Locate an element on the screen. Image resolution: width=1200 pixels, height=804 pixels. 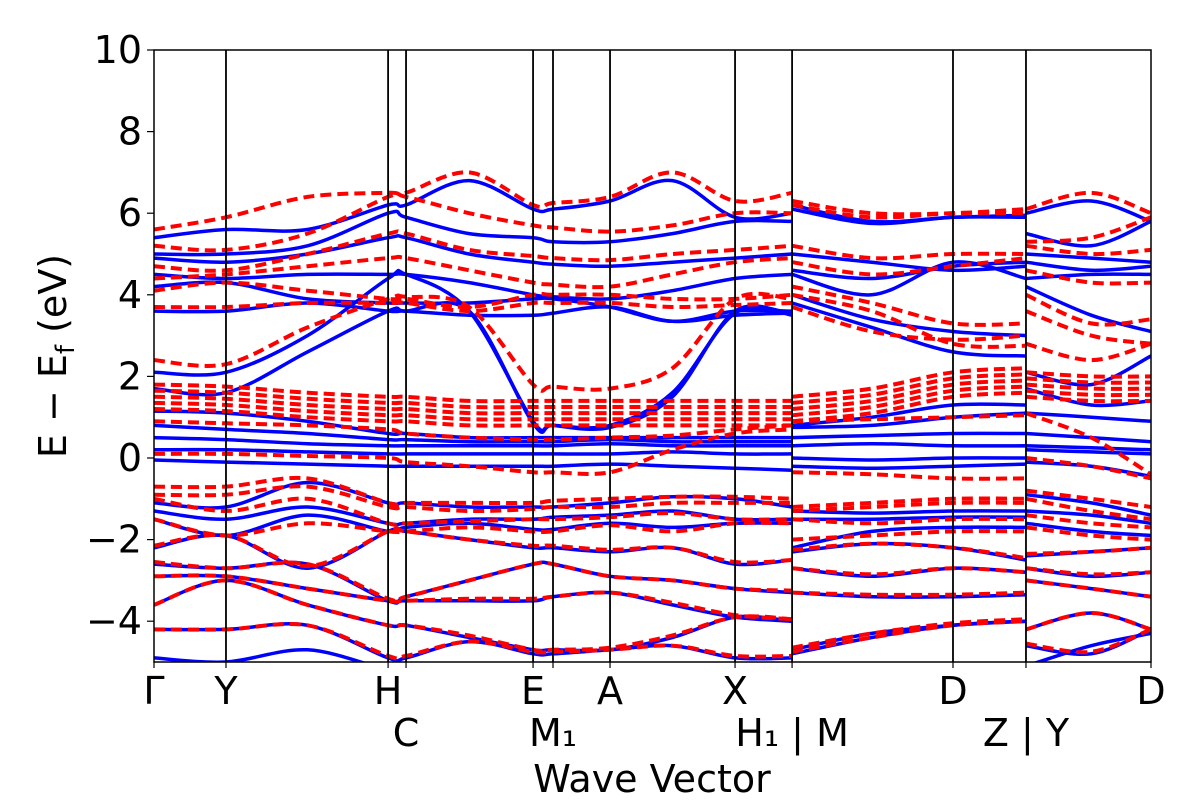
x-tick-label: Z | Y is located at coordinates (1026, 733).